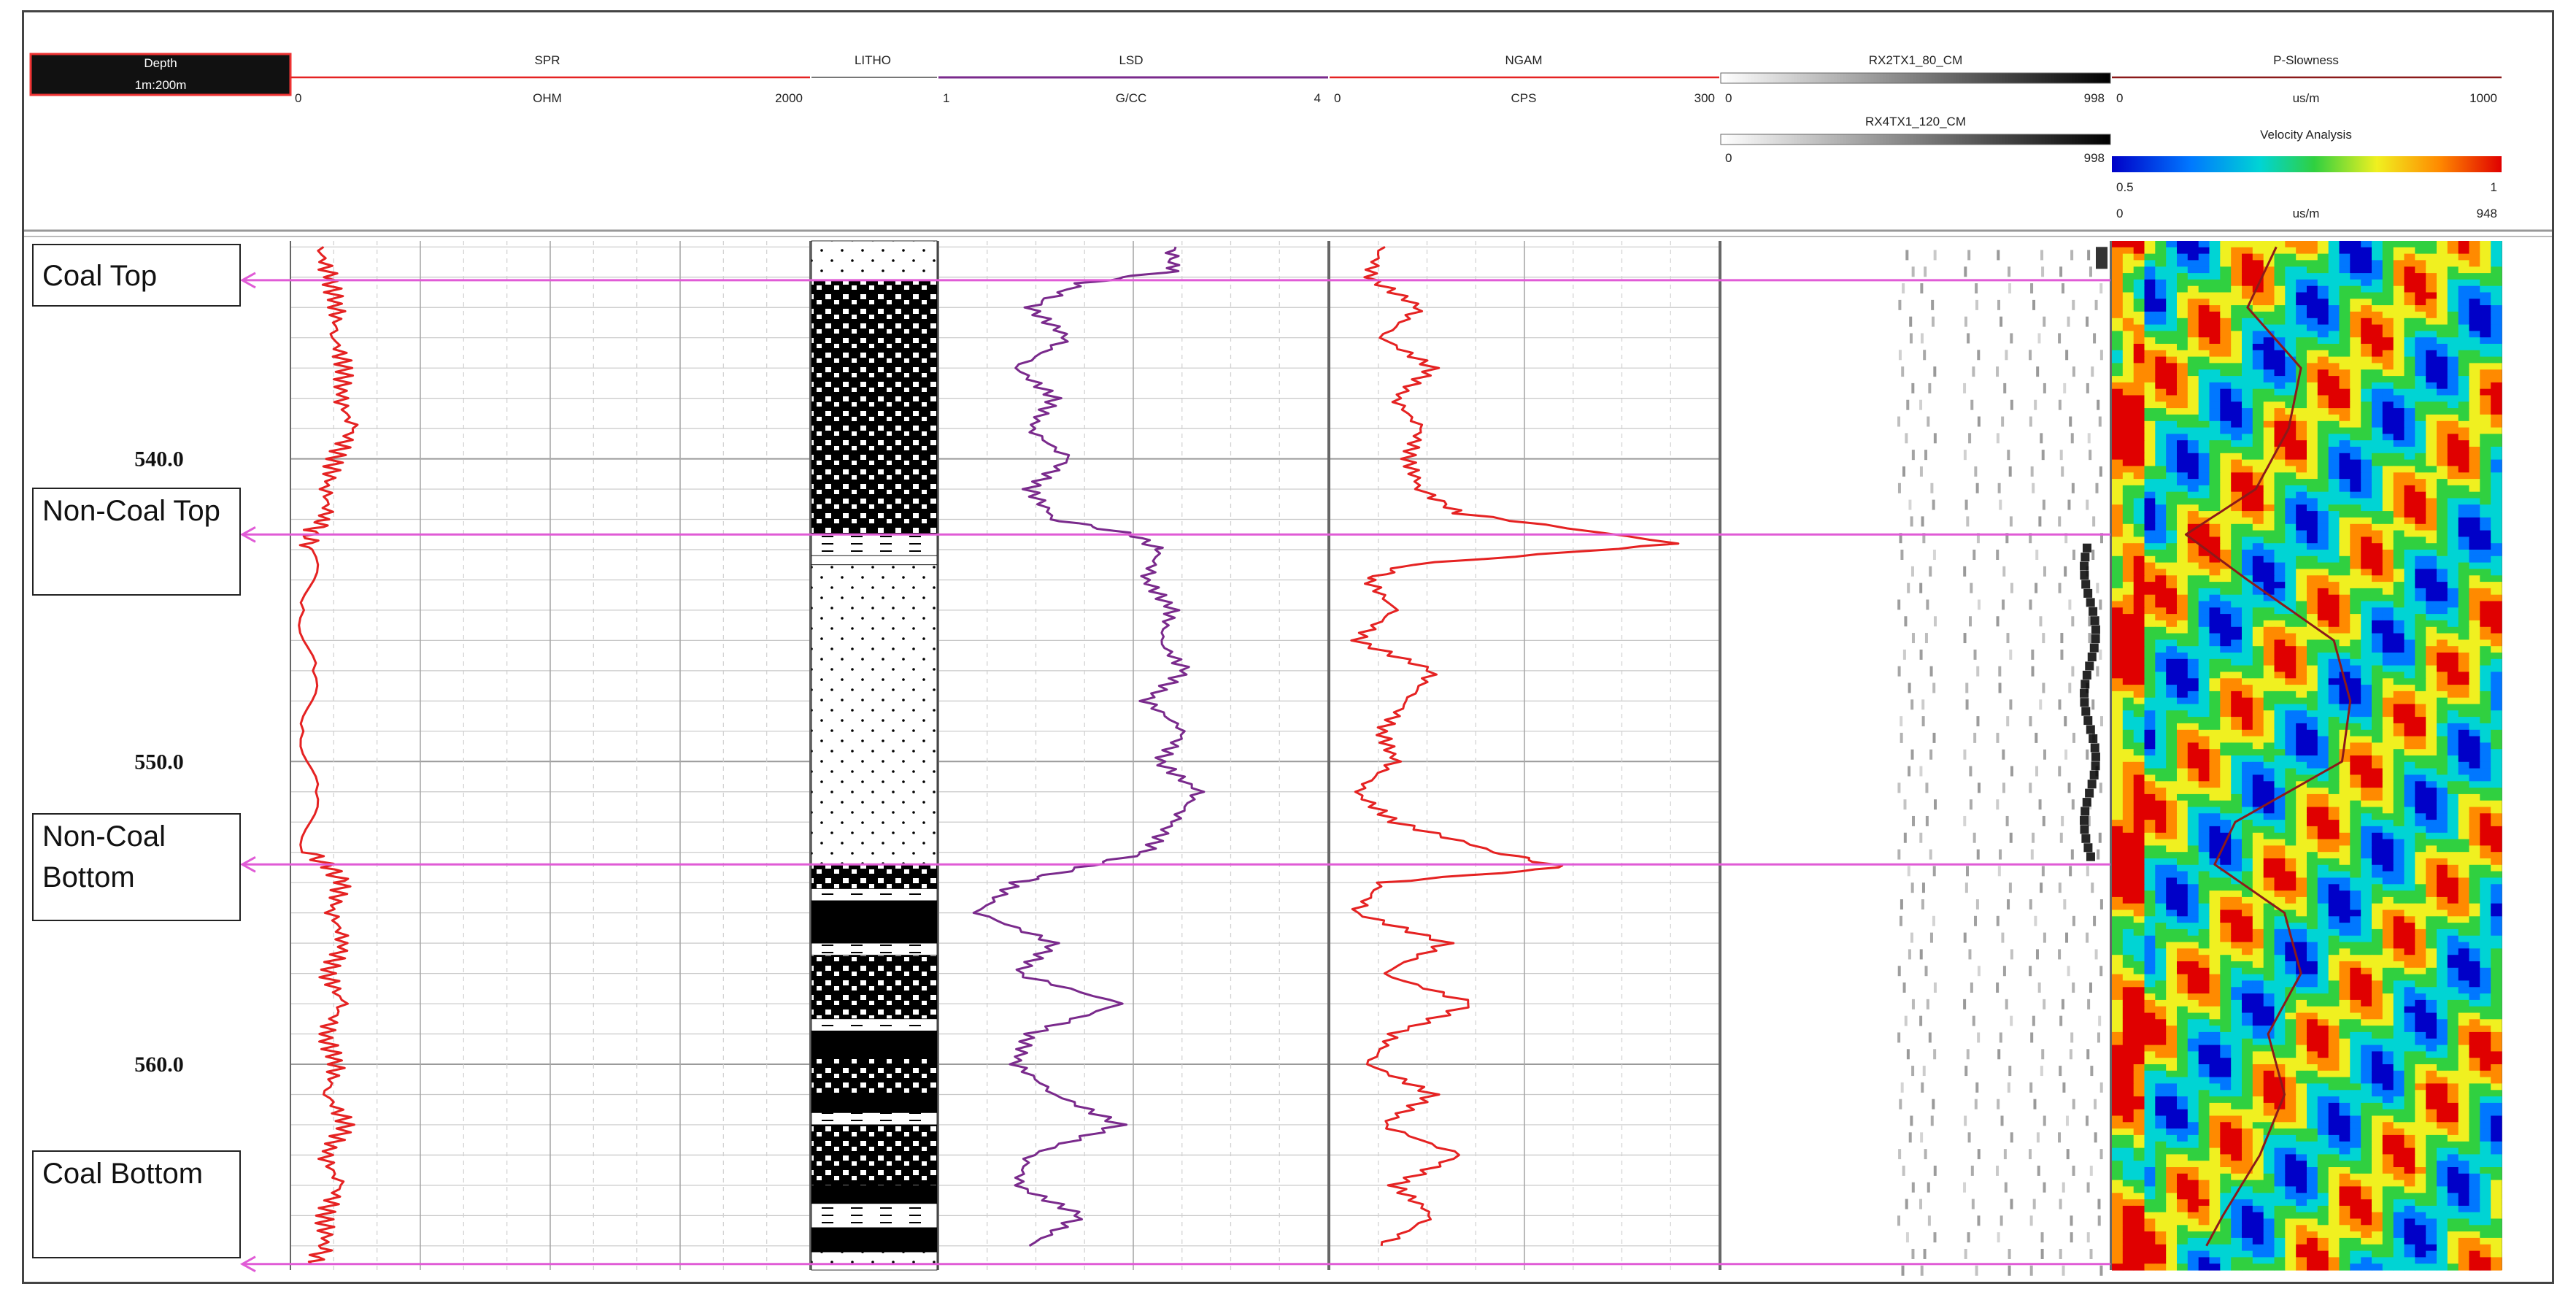 The width and height of the screenshot is (2576, 1300). Describe the element at coordinates (160, 75) in the screenshot. I see `depth-header-box` at that location.